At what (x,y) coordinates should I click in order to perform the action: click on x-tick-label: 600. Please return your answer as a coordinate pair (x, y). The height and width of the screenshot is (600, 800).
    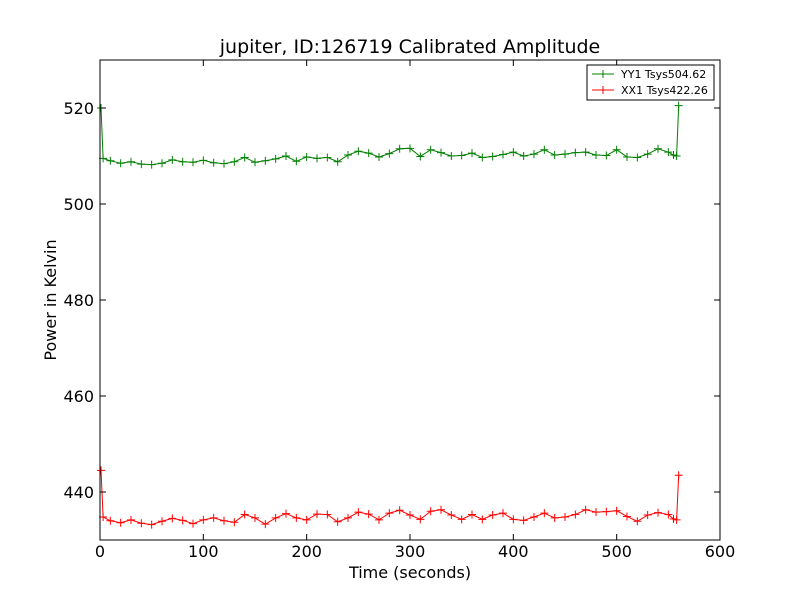
    Looking at the image, I should click on (720, 551).